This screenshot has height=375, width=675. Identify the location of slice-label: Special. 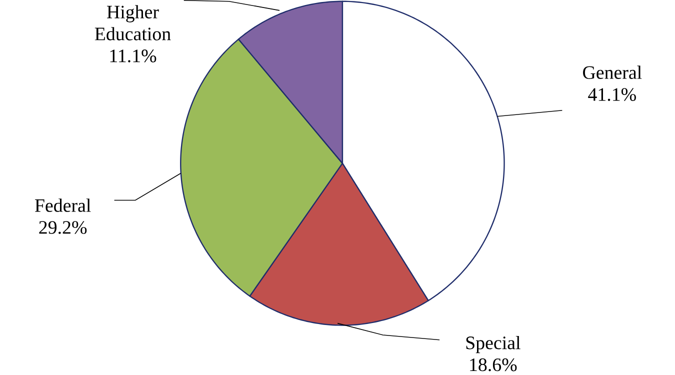
(493, 345).